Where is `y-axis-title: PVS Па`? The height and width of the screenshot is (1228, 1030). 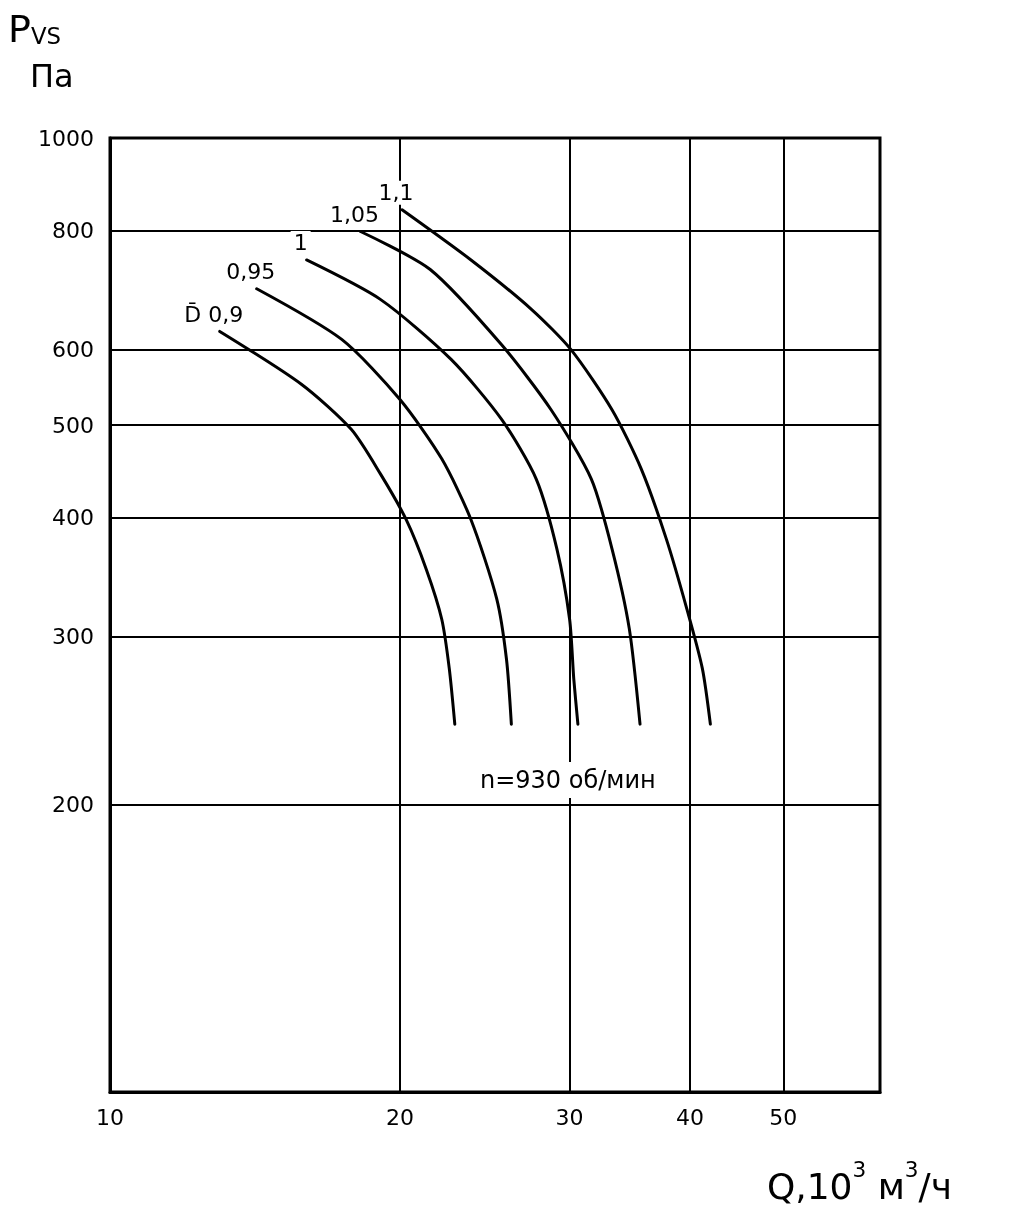
y-axis-title: PVS Па is located at coordinates (41, 51).